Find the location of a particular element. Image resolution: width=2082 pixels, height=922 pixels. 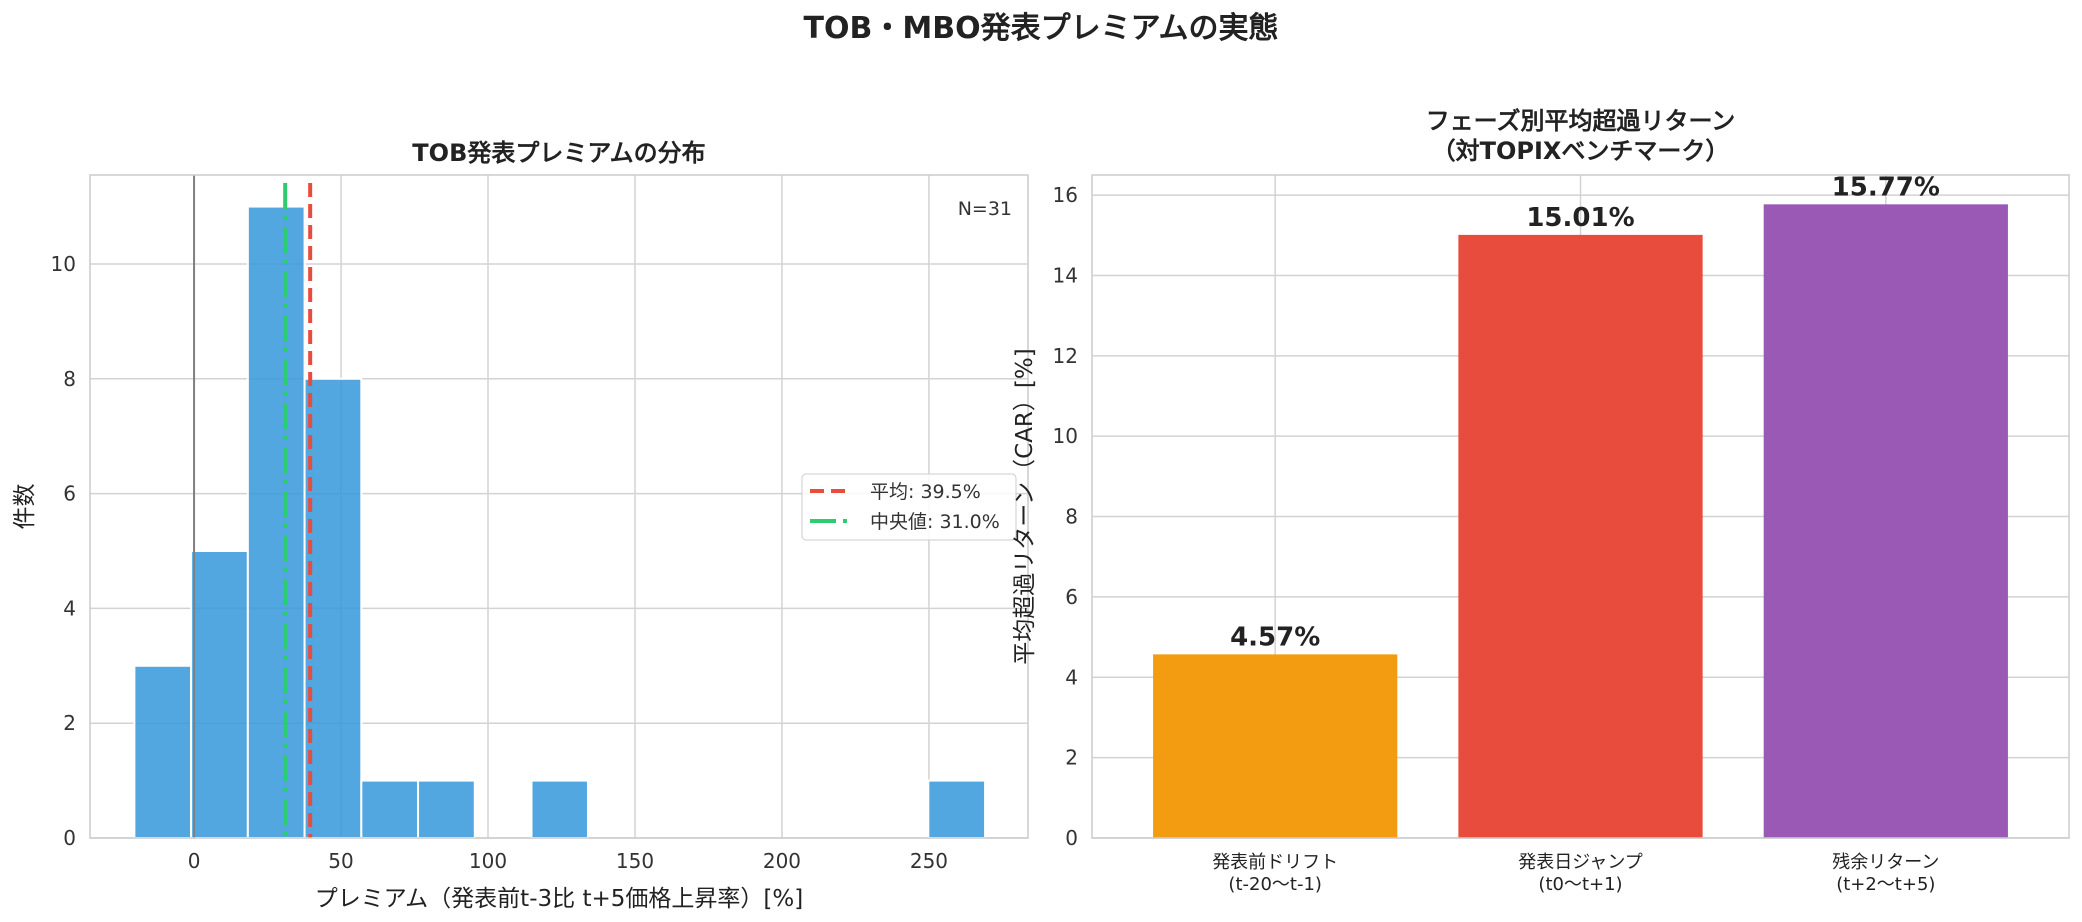

x-tick-label: 発表日ジャンプ is located at coordinates (1580, 862).